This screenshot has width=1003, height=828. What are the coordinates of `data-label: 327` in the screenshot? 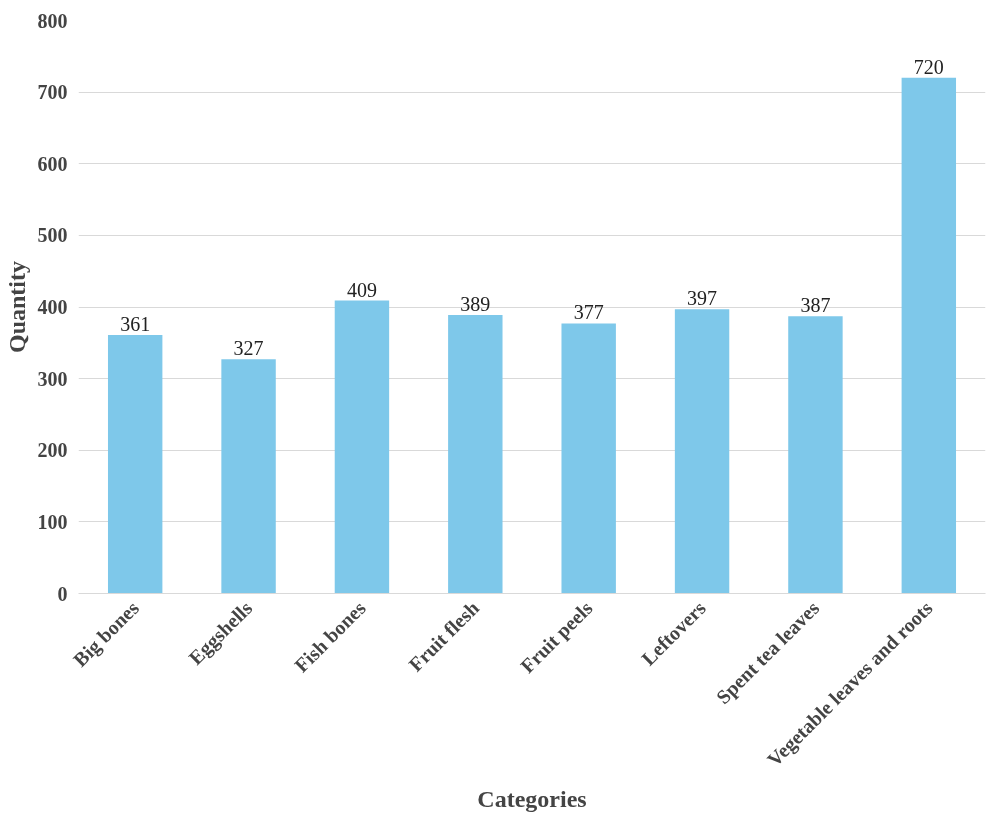 It's located at (248, 348).